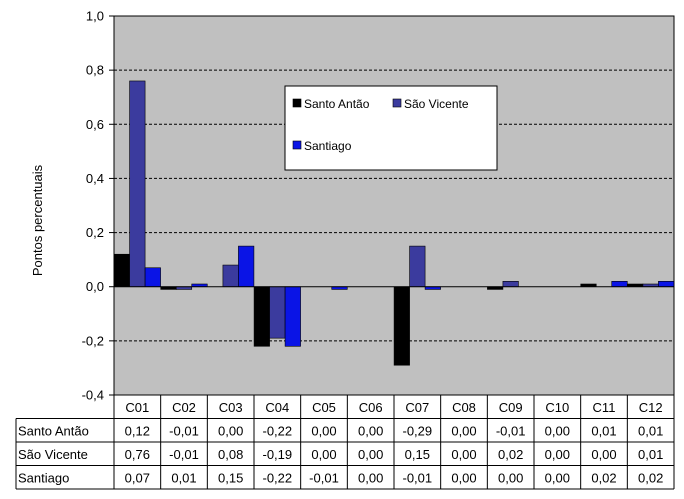 The image size is (684, 499). I want to click on table-header-C07: C07, so click(417, 407).